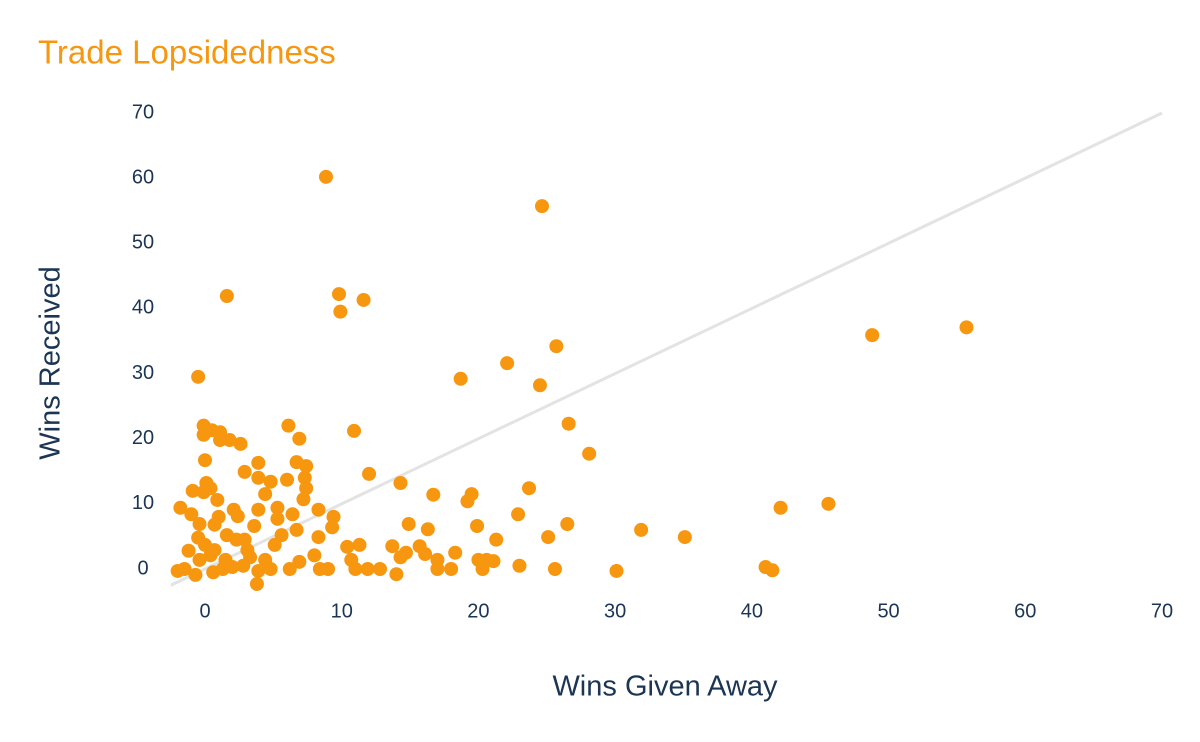  I want to click on x-tick-label: 40, so click(752, 611).